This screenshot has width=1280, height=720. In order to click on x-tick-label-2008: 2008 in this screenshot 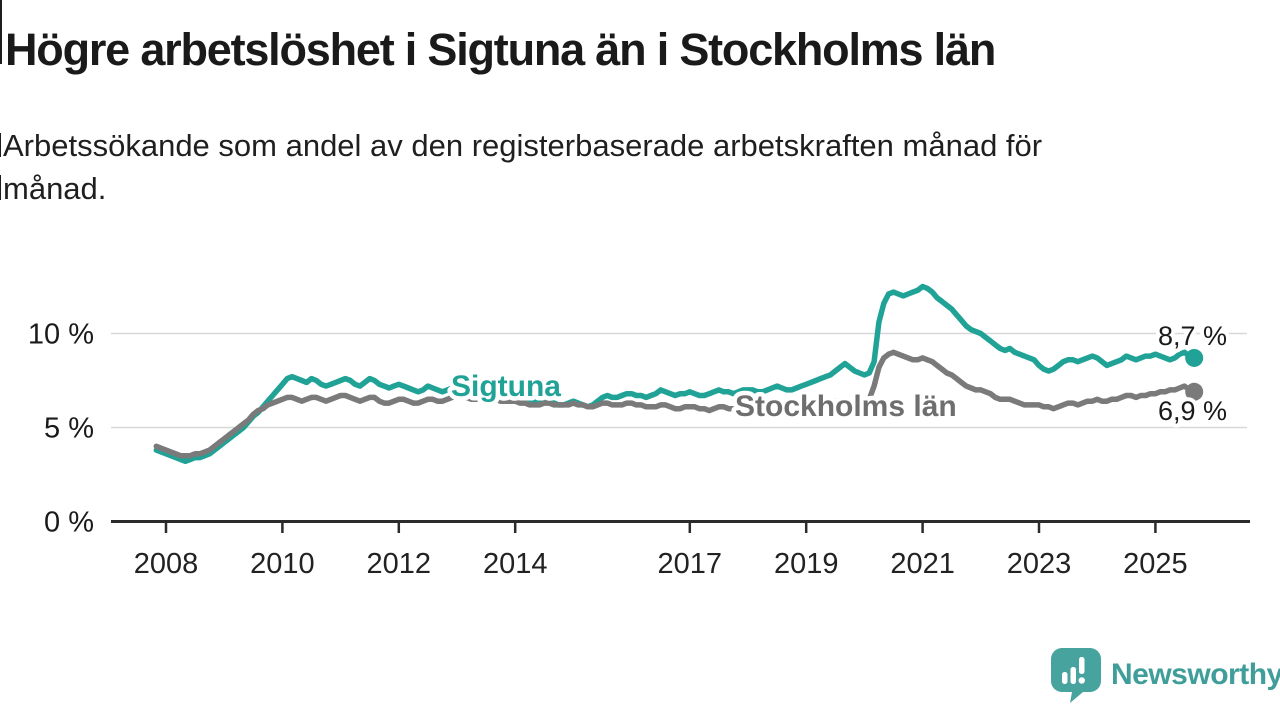, I will do `click(166, 564)`.